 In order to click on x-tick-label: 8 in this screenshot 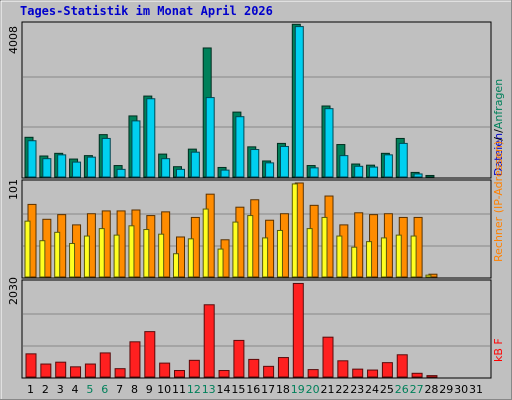, I will do `click(134, 389)`.